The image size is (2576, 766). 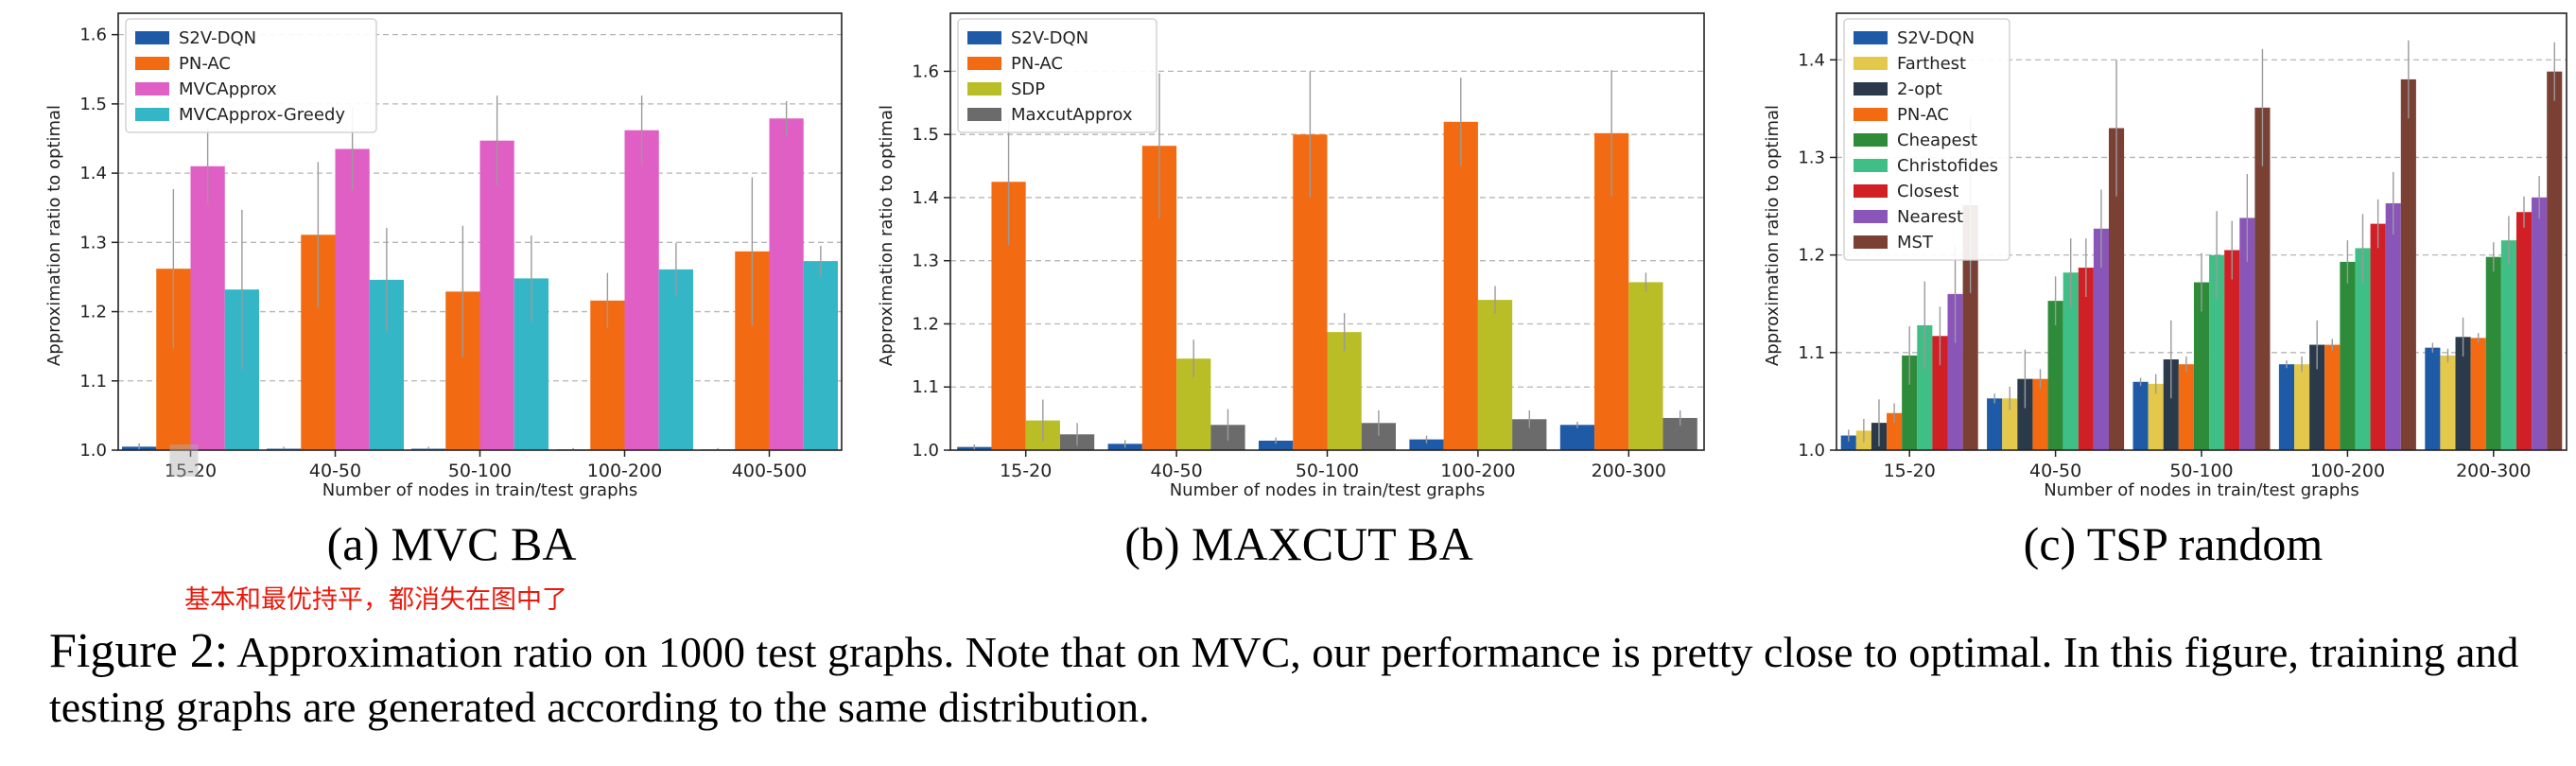 I want to click on x-tick-label: 50-100, so click(x=1327, y=471).